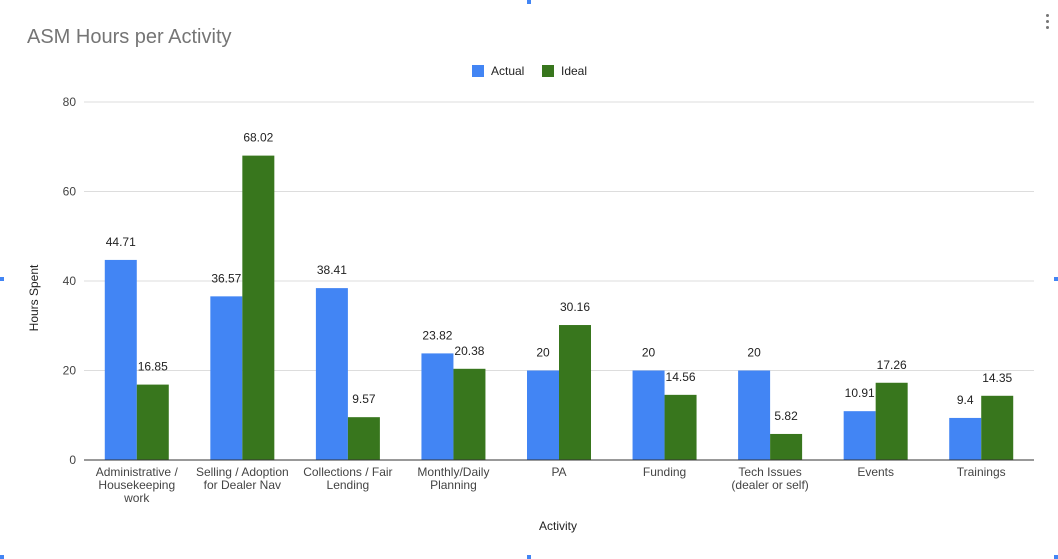  What do you see at coordinates (860, 393) in the screenshot?
I see `data-label-actual: 10.91` at bounding box center [860, 393].